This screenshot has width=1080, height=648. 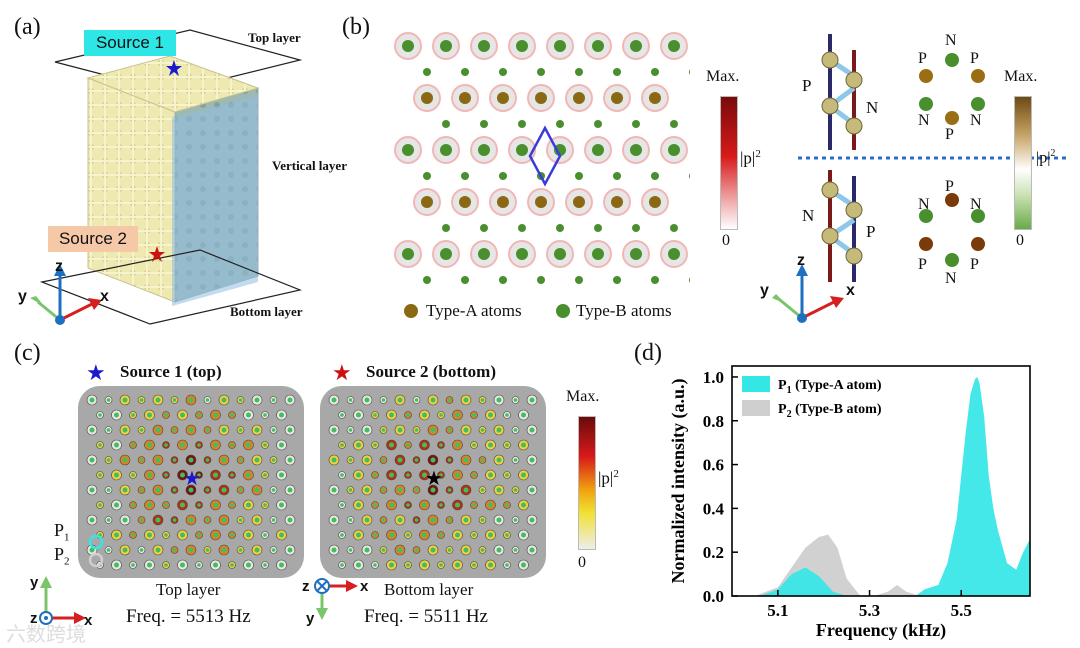 What do you see at coordinates (342, 372) in the screenshot?
I see `source2-star-icon: ★` at bounding box center [342, 372].